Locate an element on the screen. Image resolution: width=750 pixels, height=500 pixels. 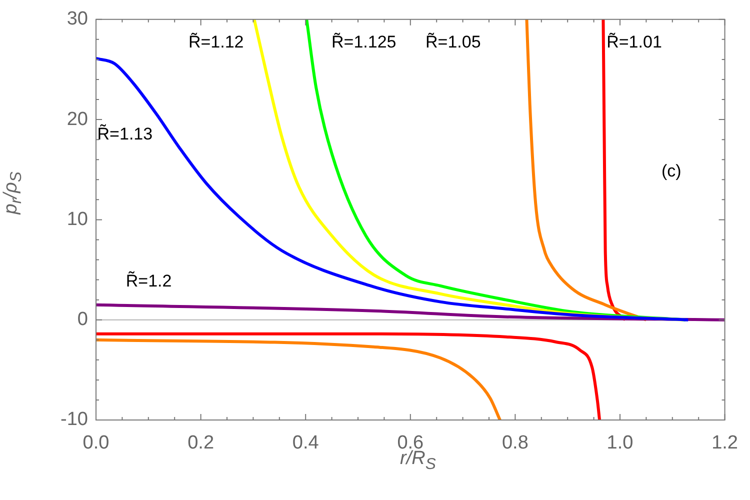
y-tick-label: 0 is located at coordinates (82, 319).